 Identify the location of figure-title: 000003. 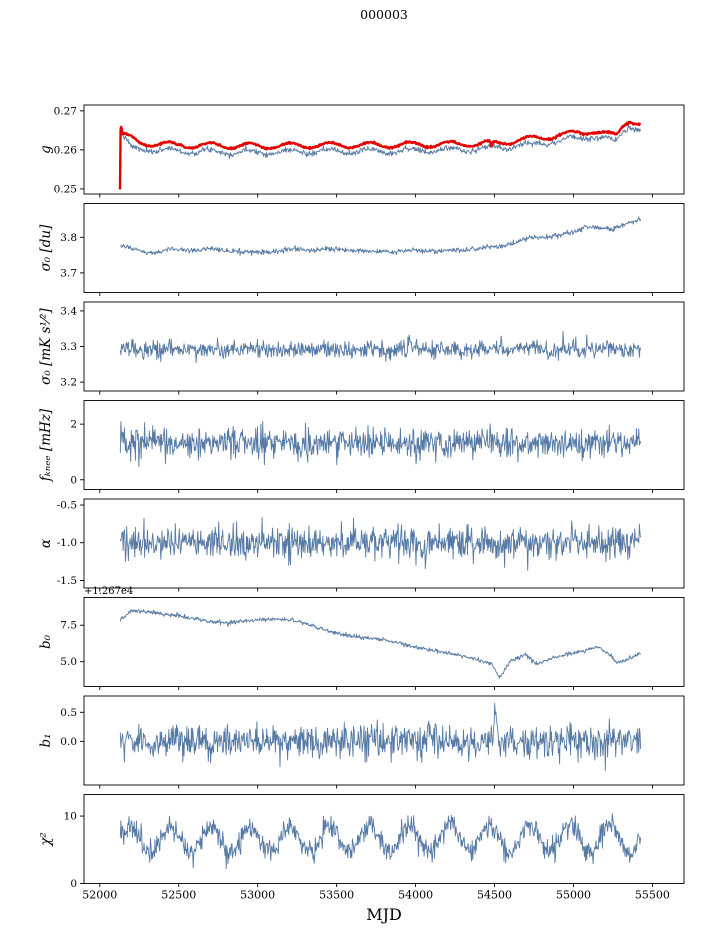
(384, 14).